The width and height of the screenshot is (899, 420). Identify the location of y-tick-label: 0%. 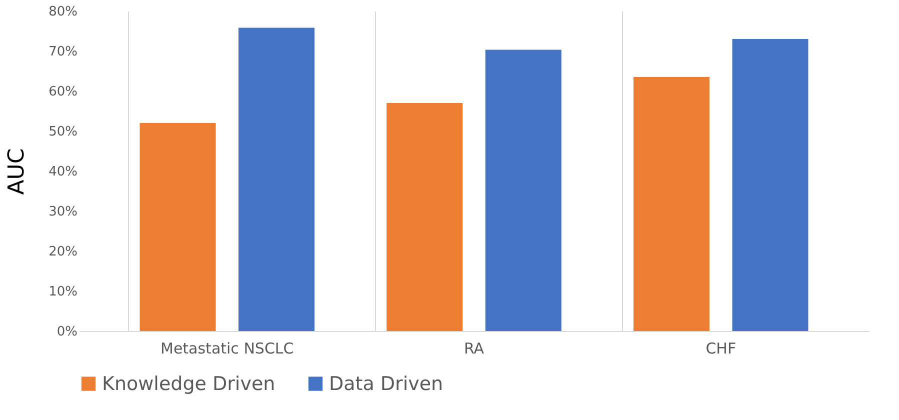
(67, 332).